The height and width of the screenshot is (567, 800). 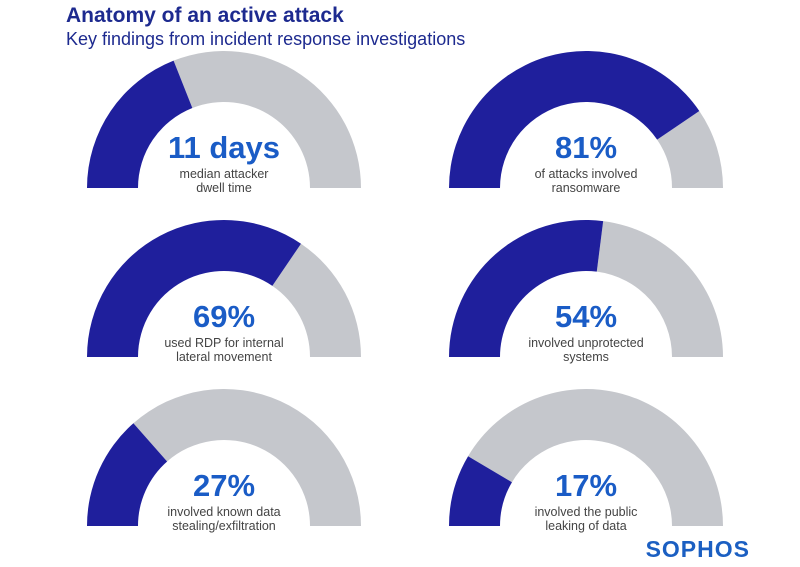 I want to click on gauge-label: used RDP for internal, so click(x=223, y=343).